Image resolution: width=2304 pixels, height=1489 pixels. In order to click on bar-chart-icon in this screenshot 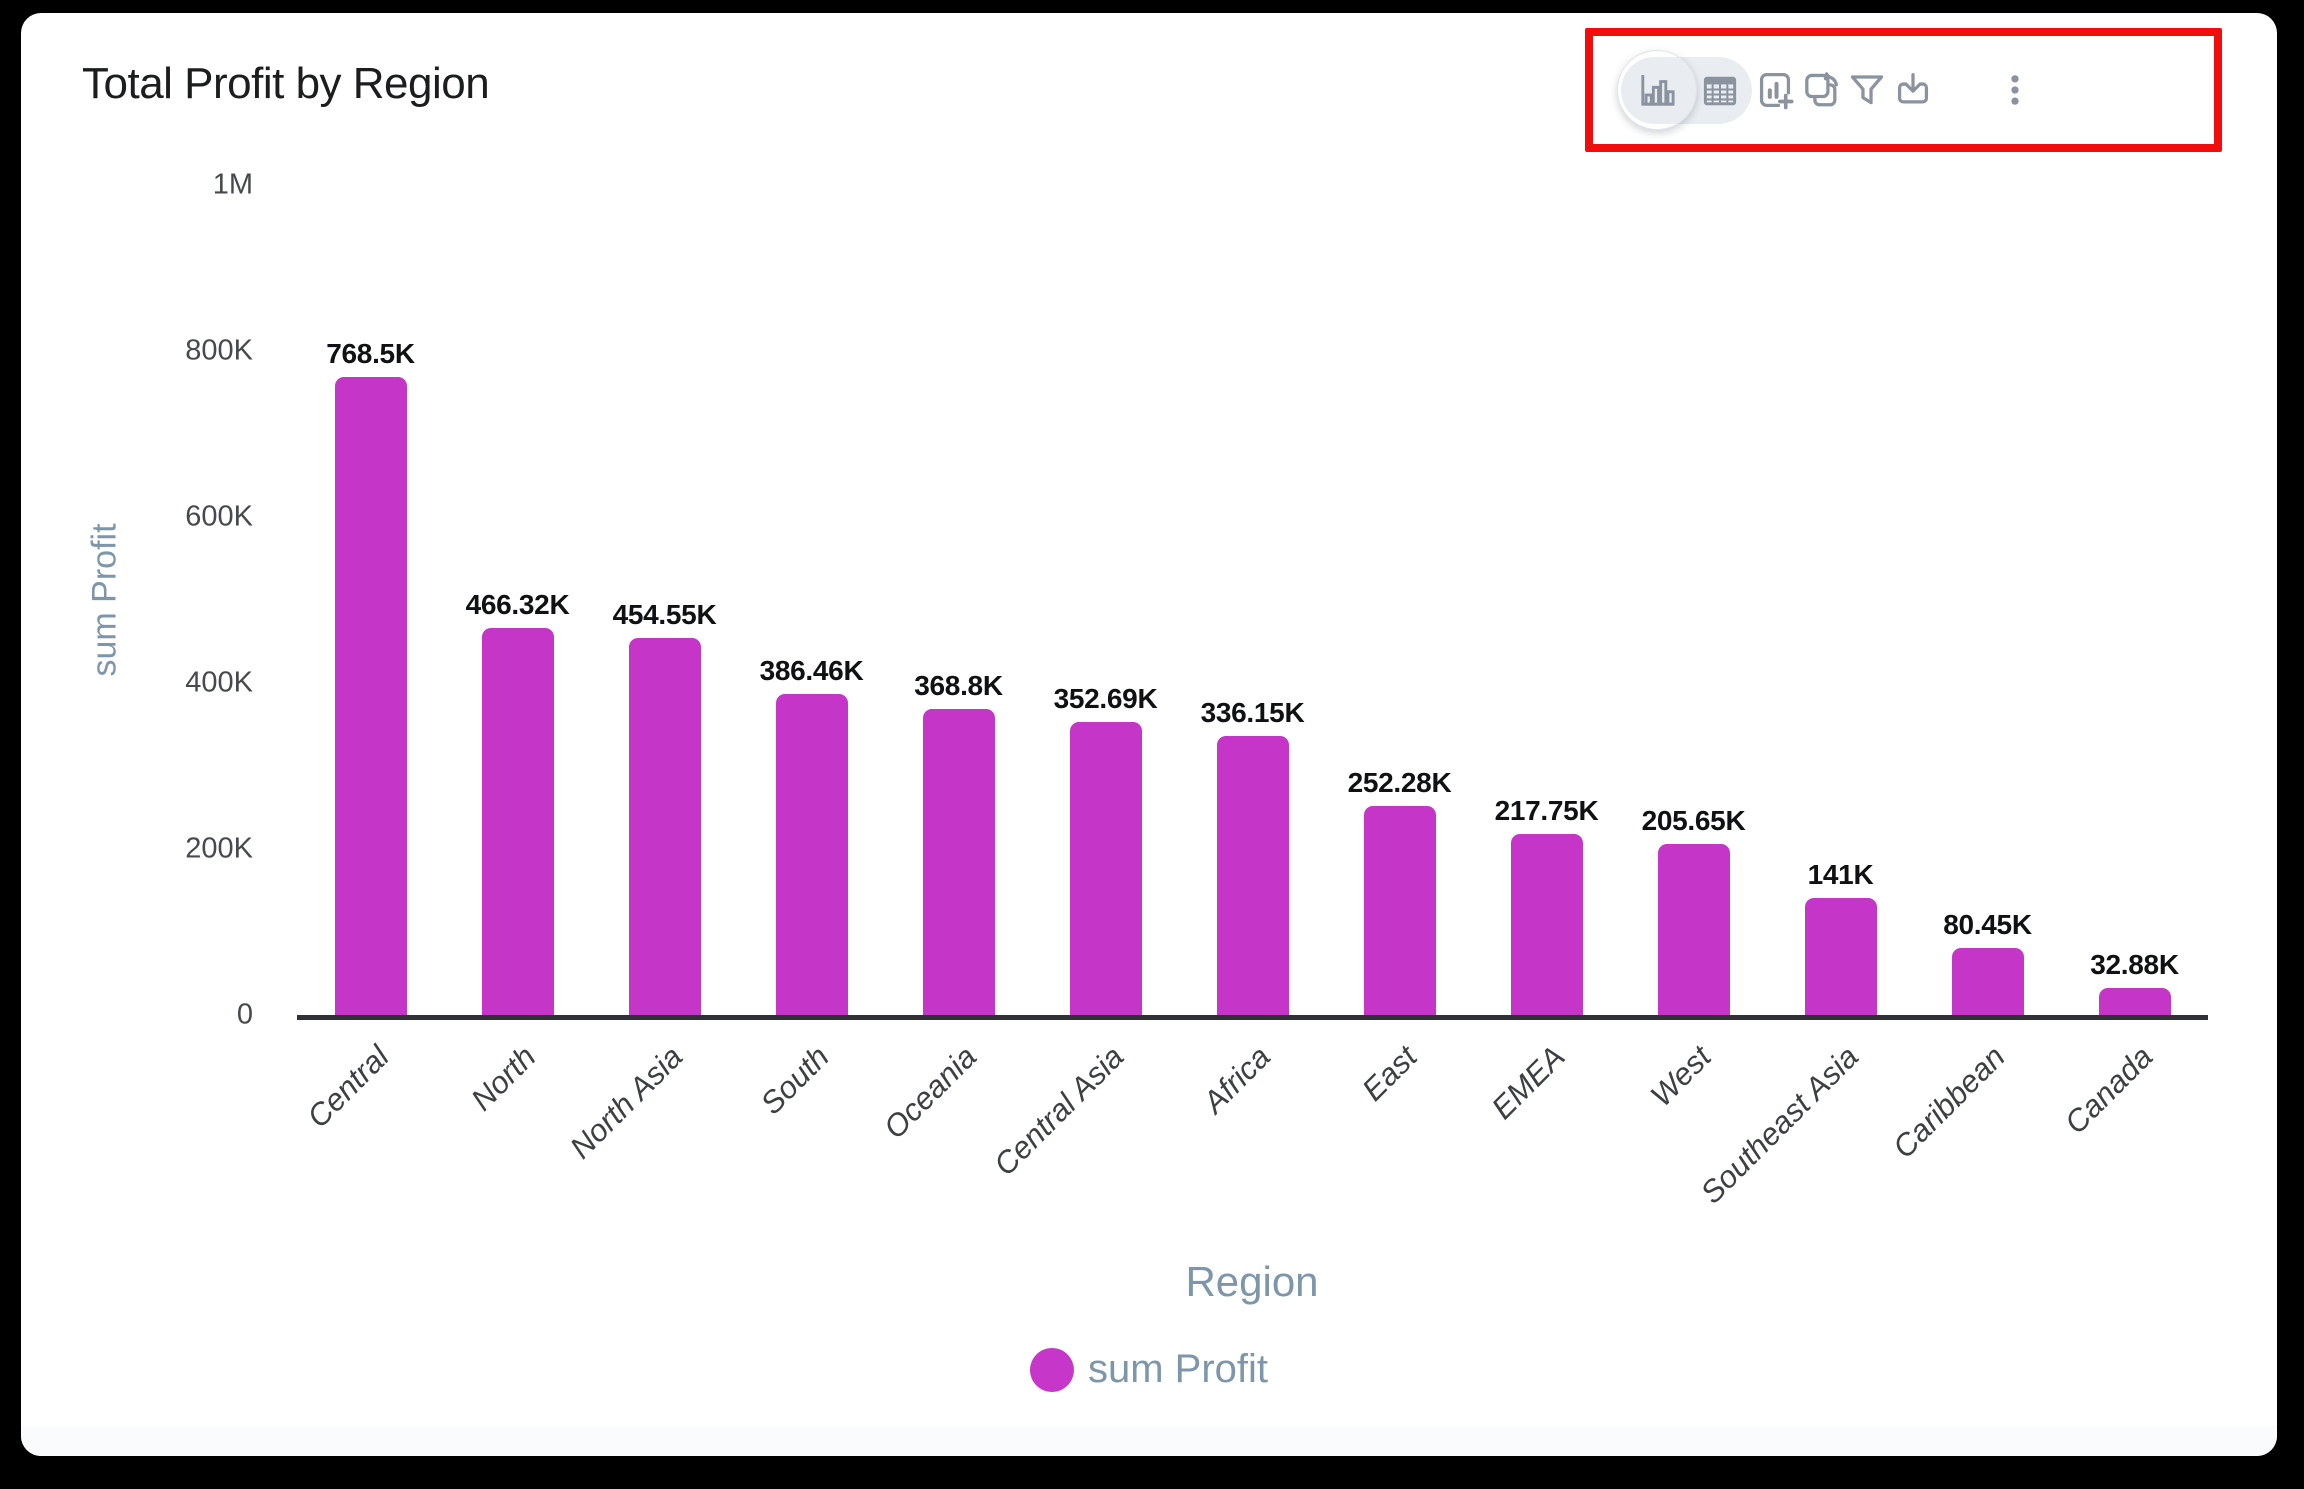, I will do `click(1658, 90)`.